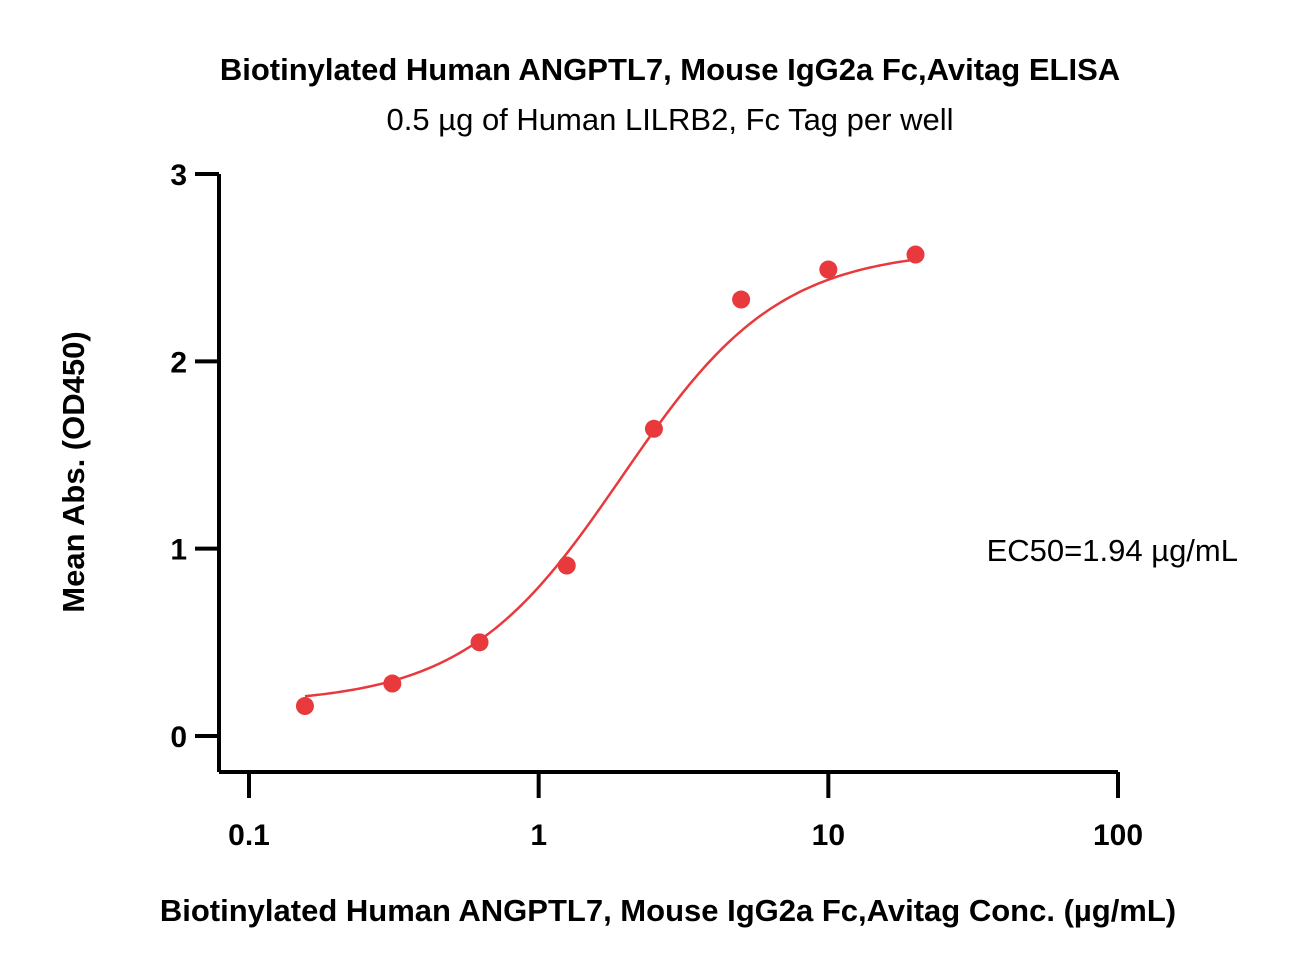  Describe the element at coordinates (681, 811) in the screenshot. I see `x-axis: 0.1 1 10 100` at that location.